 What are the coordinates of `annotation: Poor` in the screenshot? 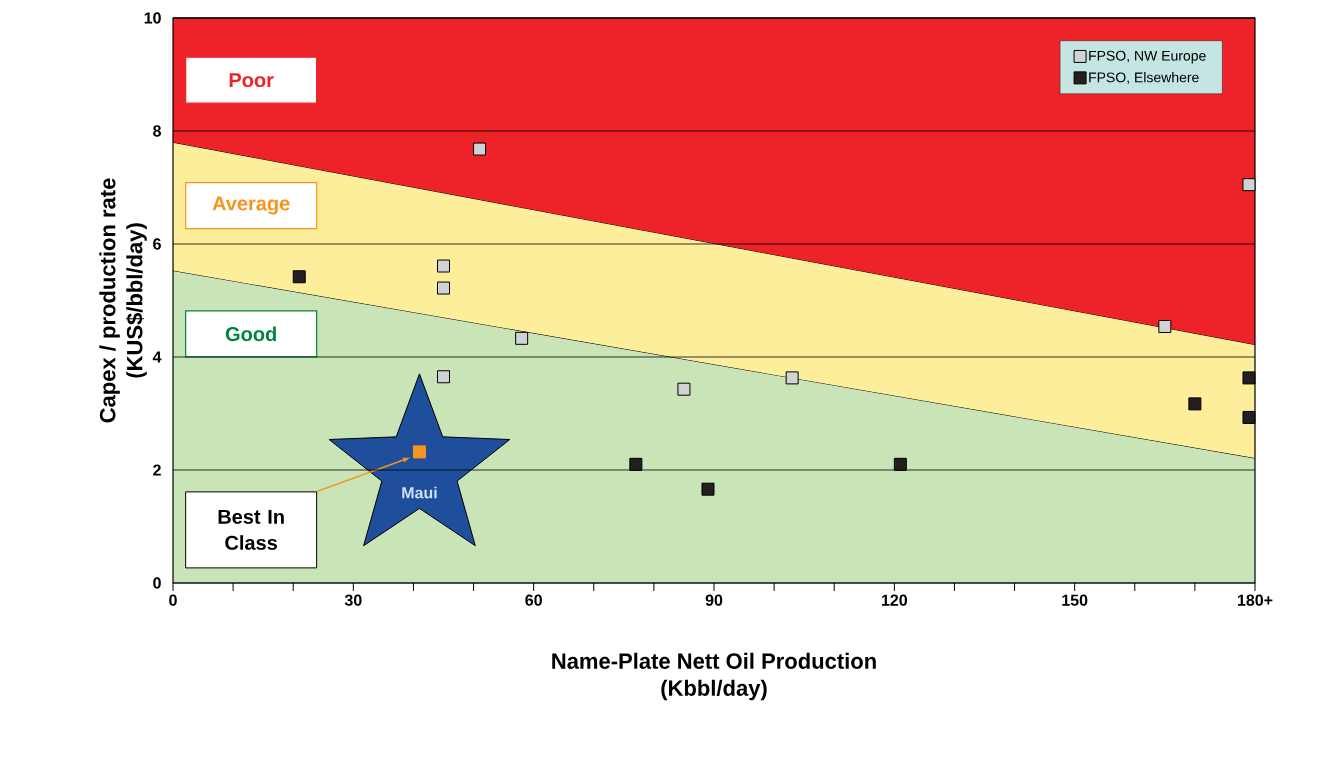 It's located at (251, 80).